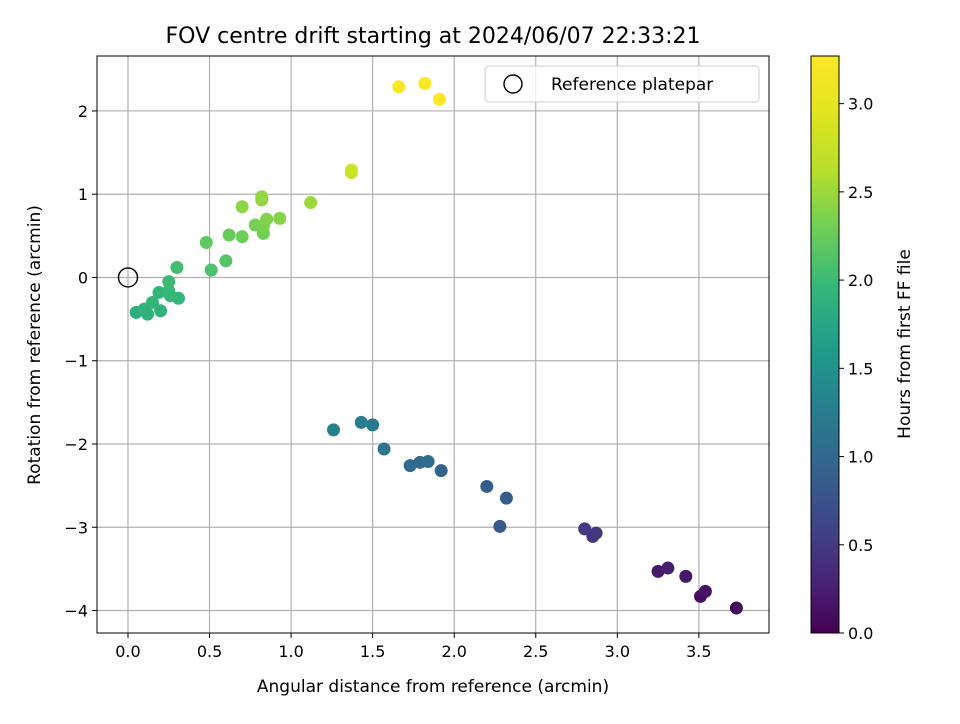 The height and width of the screenshot is (724, 960). Describe the element at coordinates (209, 651) in the screenshot. I see `x-tick-label: 0.5` at that location.